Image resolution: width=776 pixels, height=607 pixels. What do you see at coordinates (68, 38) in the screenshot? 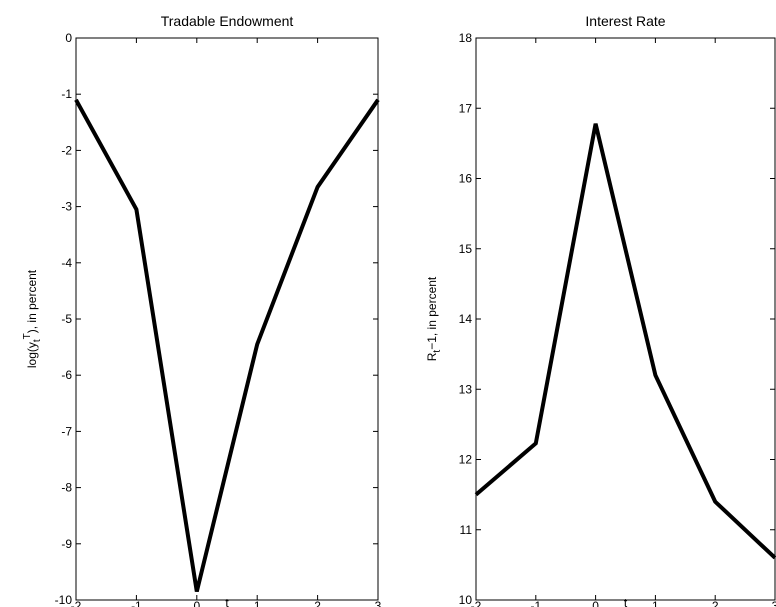
I see `y-tick-label: 0` at bounding box center [68, 38].